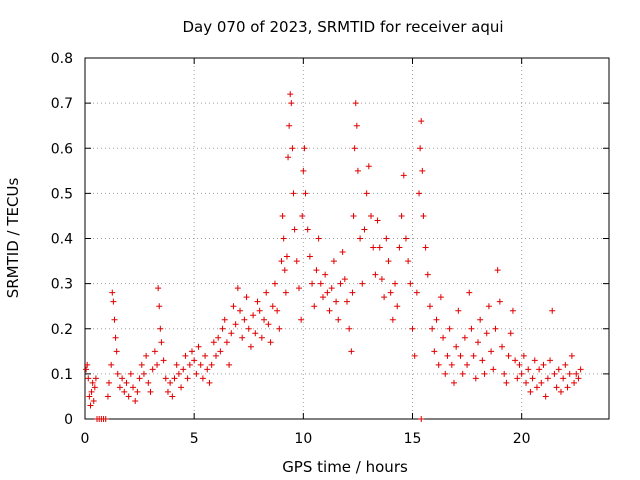  What do you see at coordinates (62, 285) in the screenshot?
I see `y-tick-label: 0.3` at bounding box center [62, 285].